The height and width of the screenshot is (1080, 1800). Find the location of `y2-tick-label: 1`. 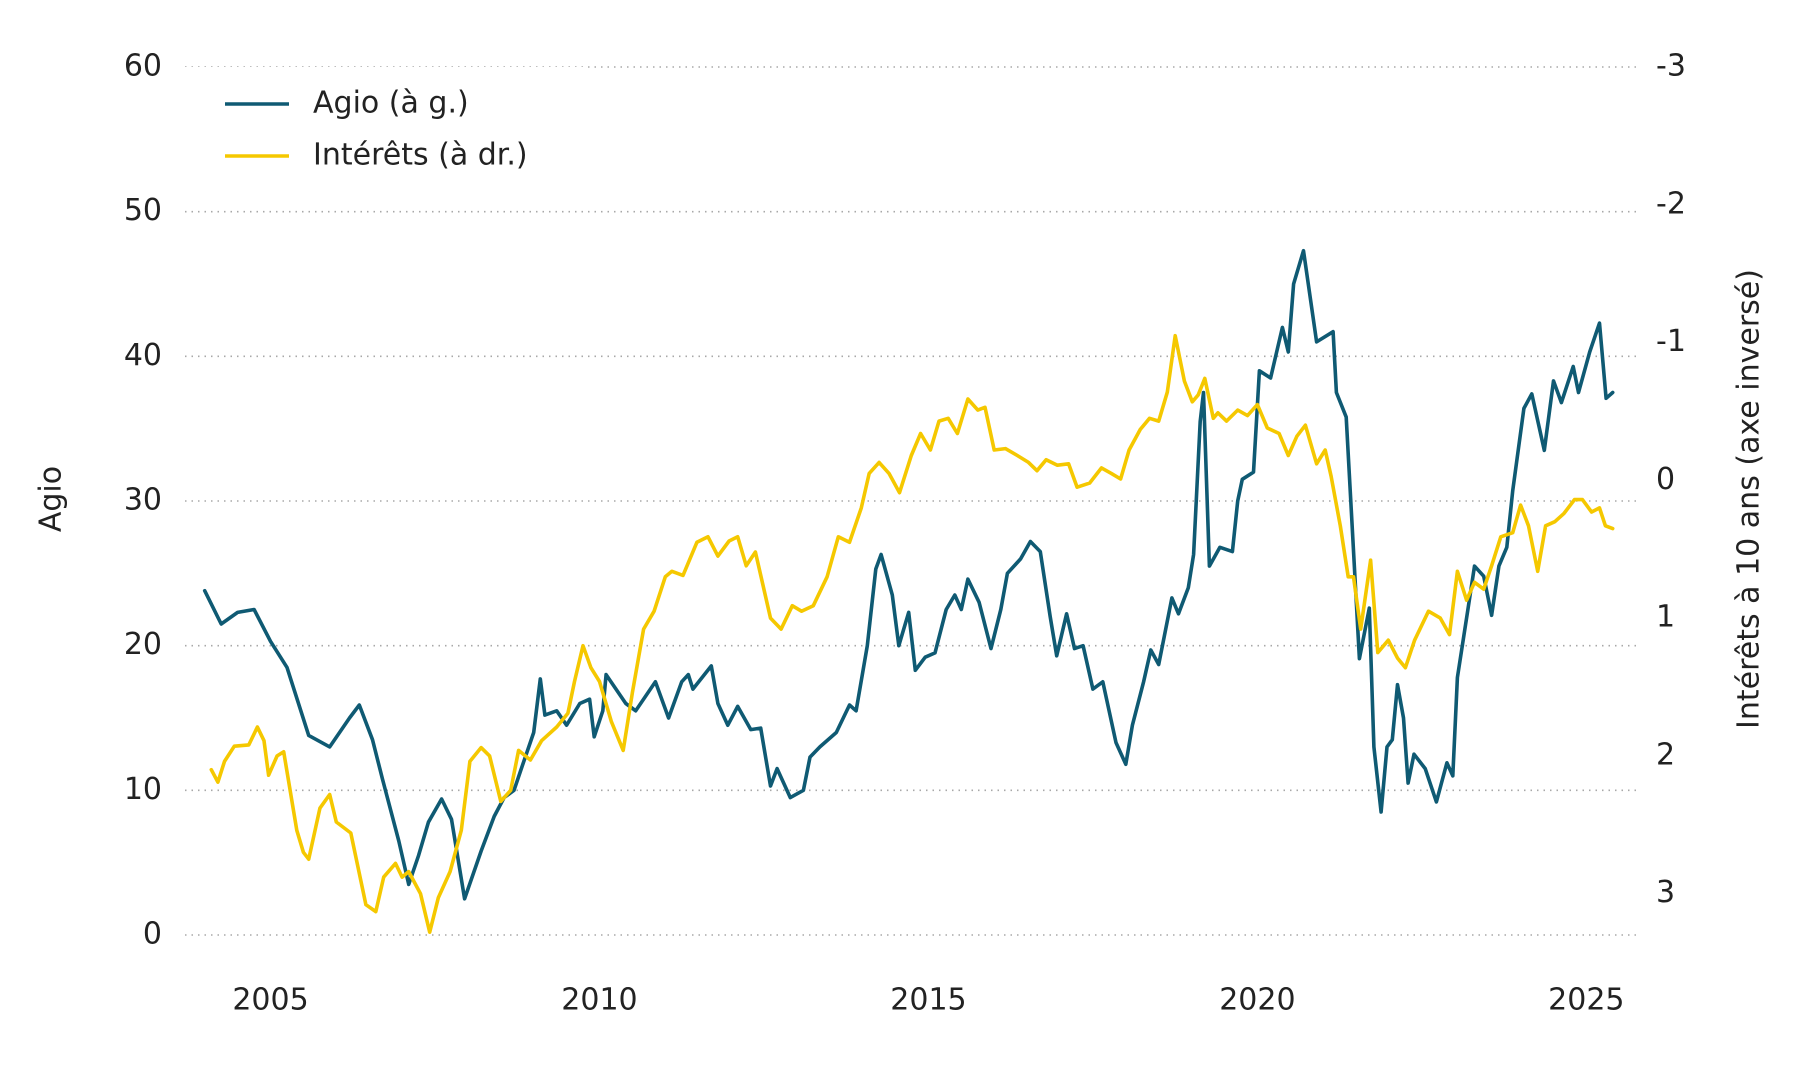

y2-tick-label: 1 is located at coordinates (1665, 617).